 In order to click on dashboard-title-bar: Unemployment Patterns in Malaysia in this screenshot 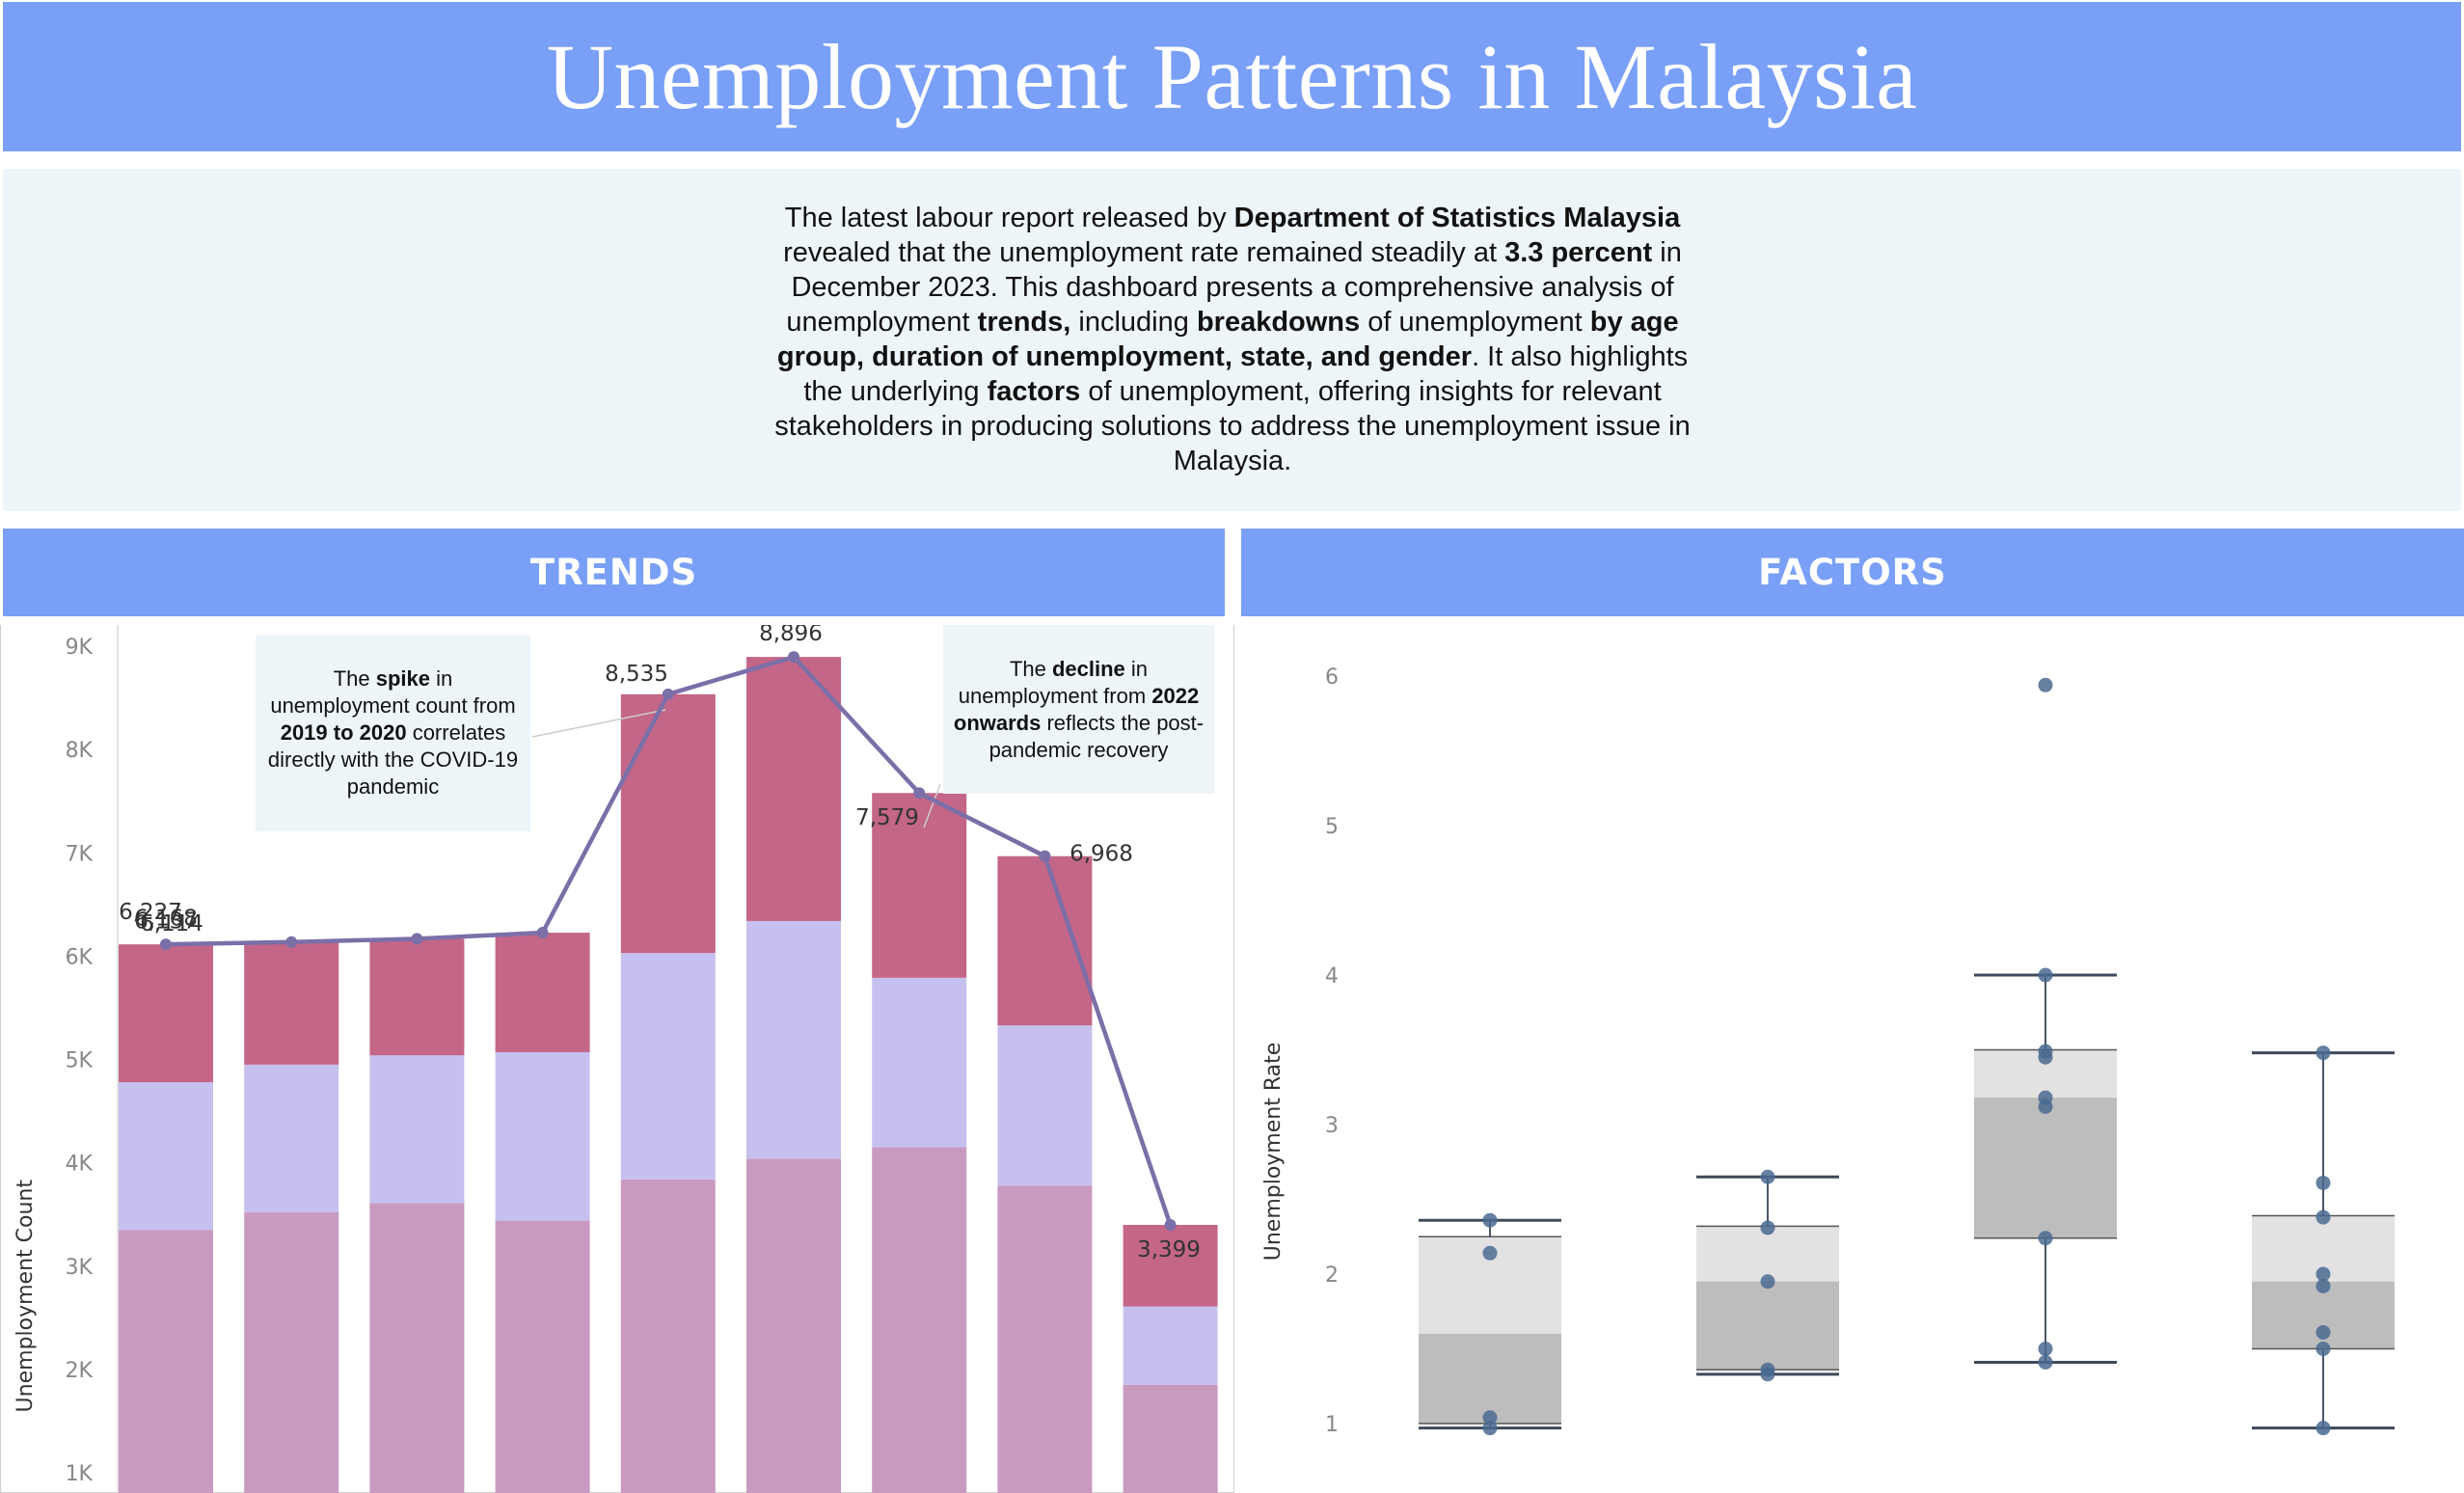, I will do `click(1232, 76)`.